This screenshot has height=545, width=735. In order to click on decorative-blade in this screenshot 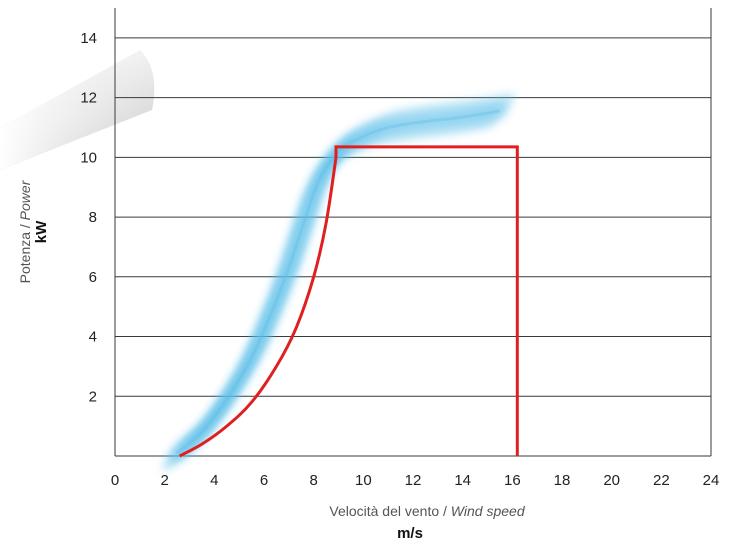, I will do `click(77, 110)`.